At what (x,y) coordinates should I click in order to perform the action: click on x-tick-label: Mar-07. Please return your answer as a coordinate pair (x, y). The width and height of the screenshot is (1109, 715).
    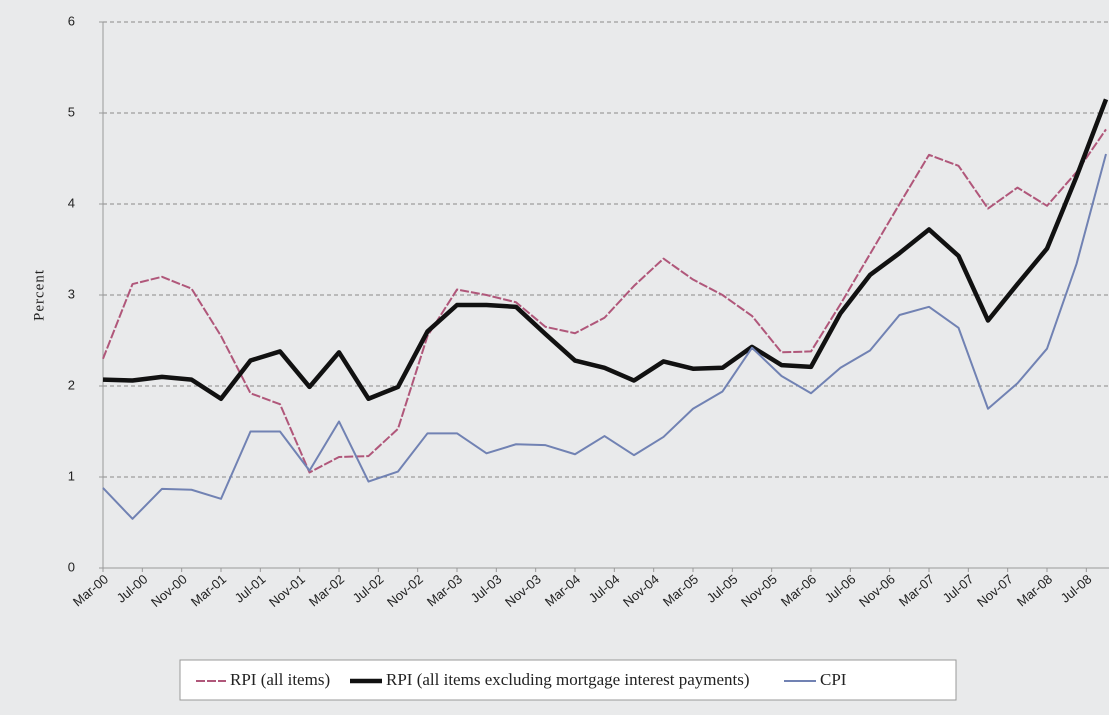
    Looking at the image, I should click on (916, 590).